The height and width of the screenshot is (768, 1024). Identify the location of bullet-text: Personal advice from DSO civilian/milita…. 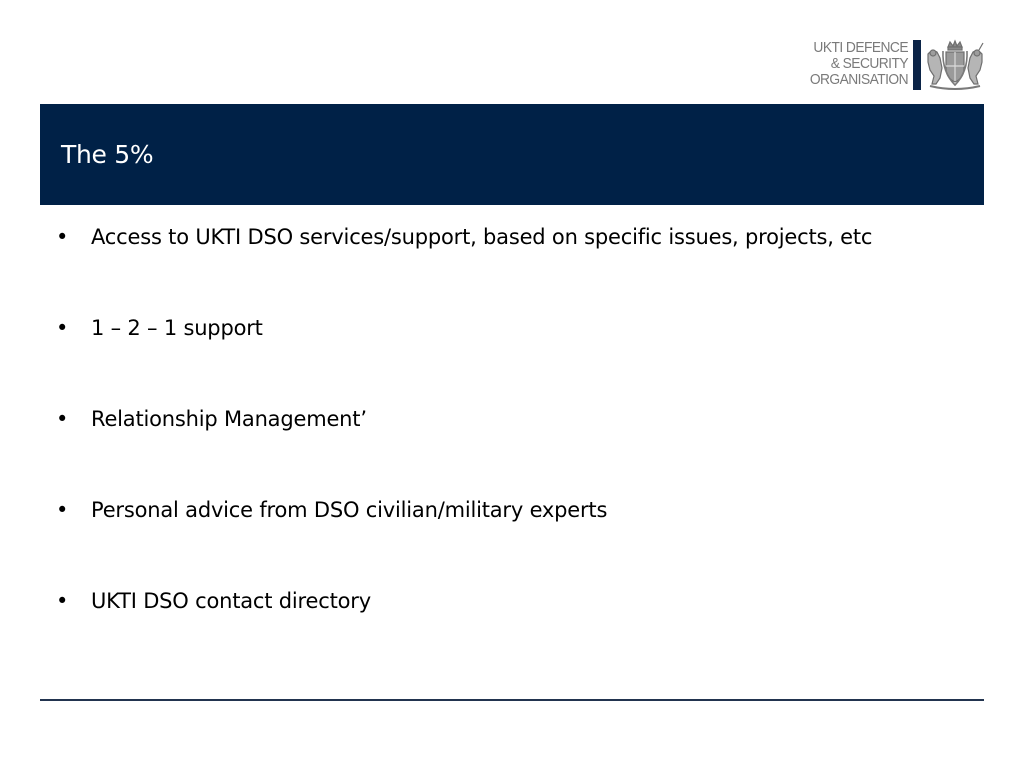
(349, 510).